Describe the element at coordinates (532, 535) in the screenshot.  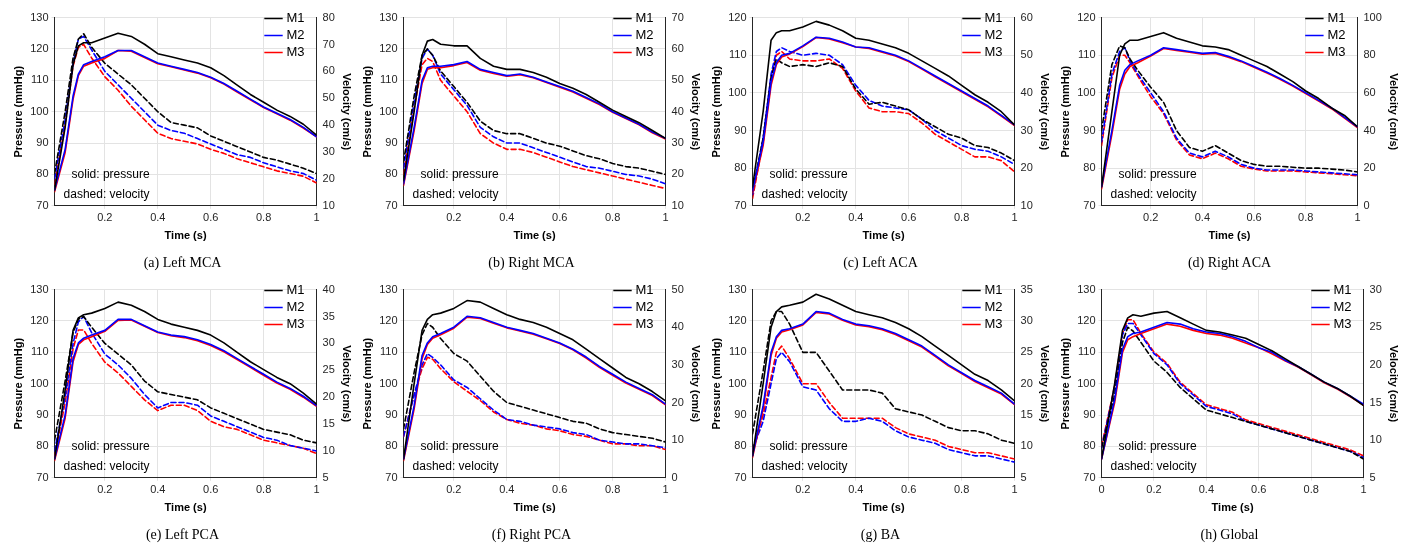
I see `text: (f) Right PCA` at that location.